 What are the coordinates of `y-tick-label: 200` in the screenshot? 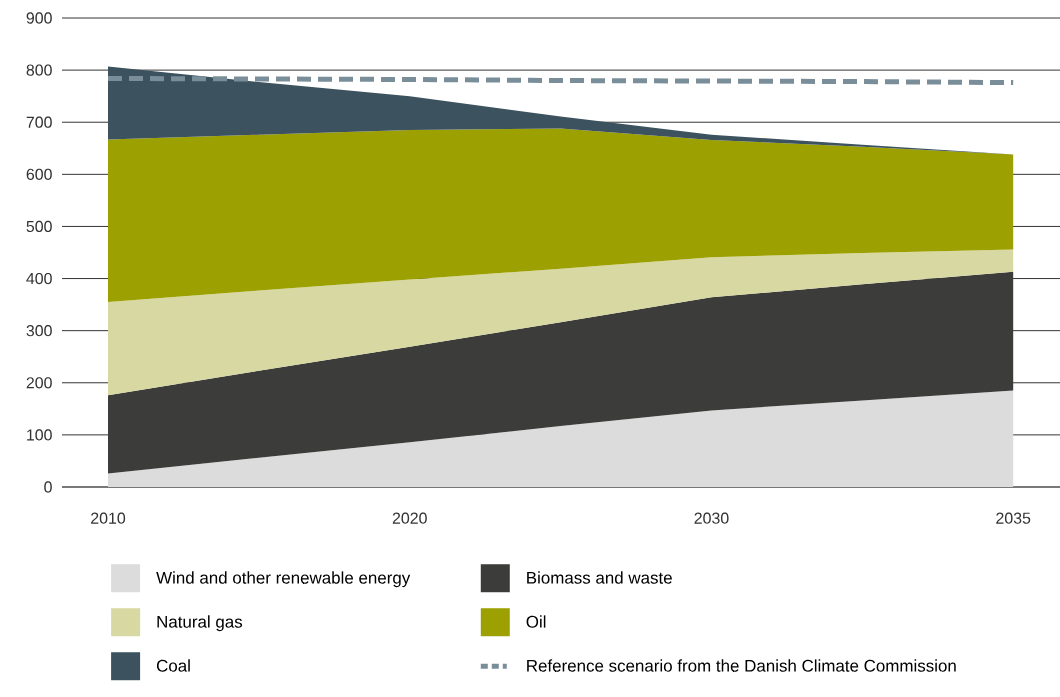 It's located at (39, 383).